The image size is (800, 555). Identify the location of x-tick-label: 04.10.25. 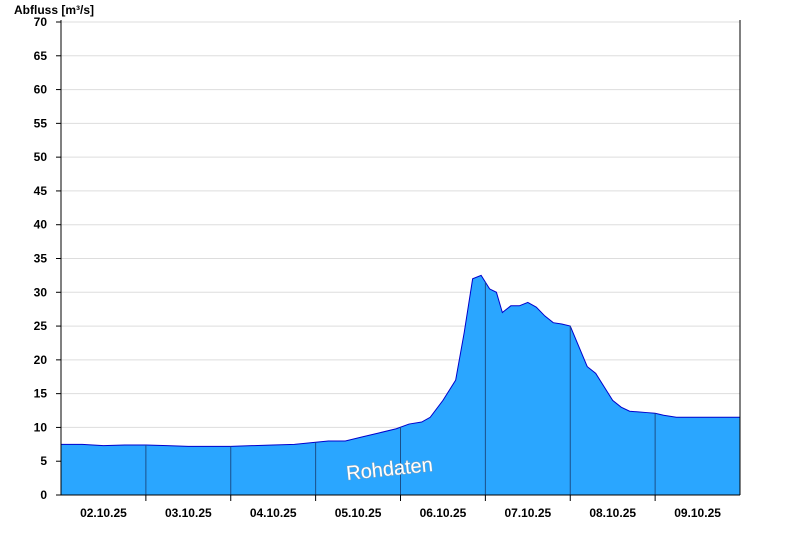
(273, 513).